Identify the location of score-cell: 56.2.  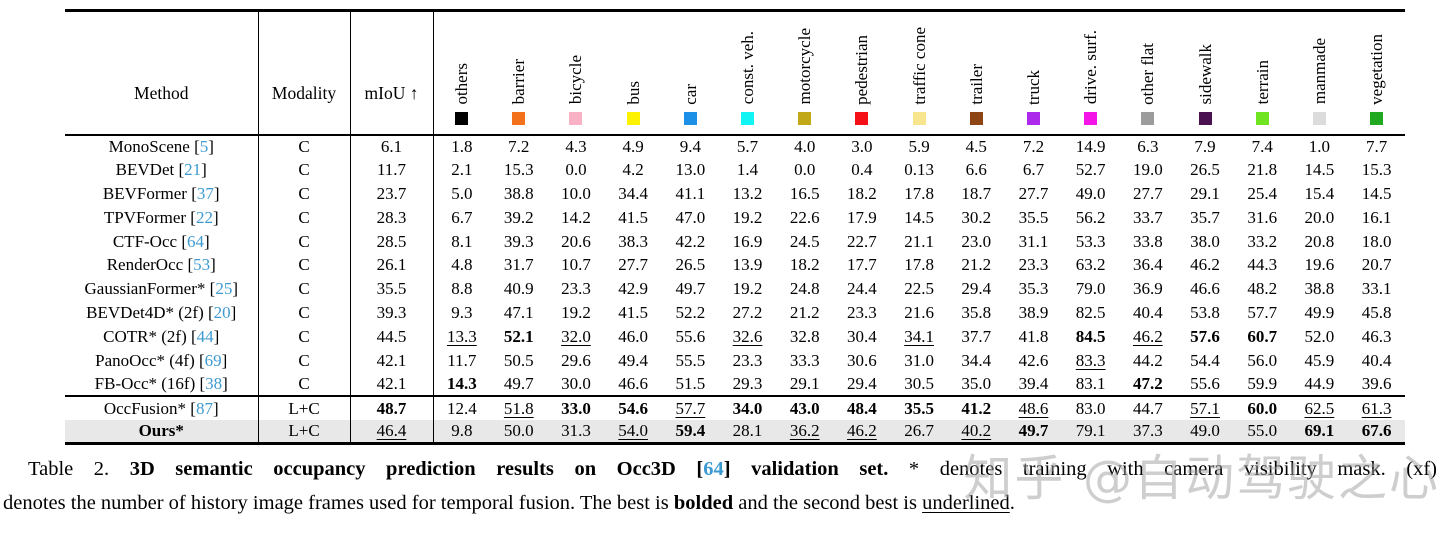
(1090, 217).